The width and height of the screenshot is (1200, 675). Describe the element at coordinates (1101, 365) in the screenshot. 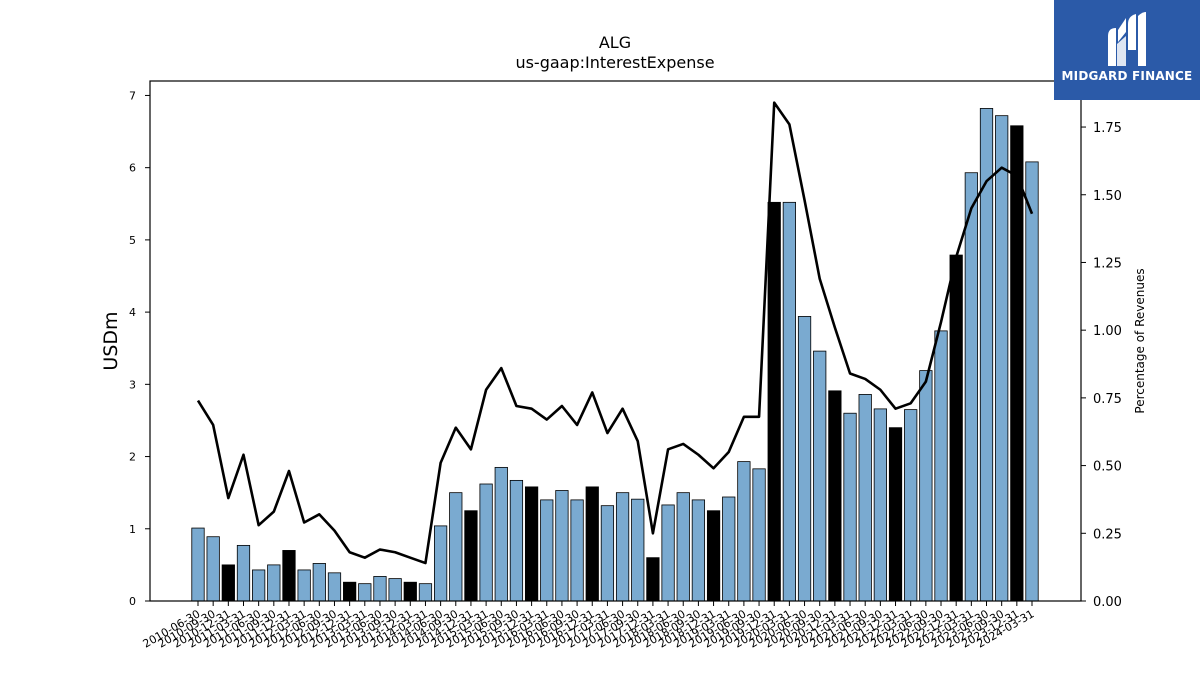

I see `y-axis-right: 0.00 0.25 0.50 0.75 1.00 1.25 1.50 1.75` at that location.